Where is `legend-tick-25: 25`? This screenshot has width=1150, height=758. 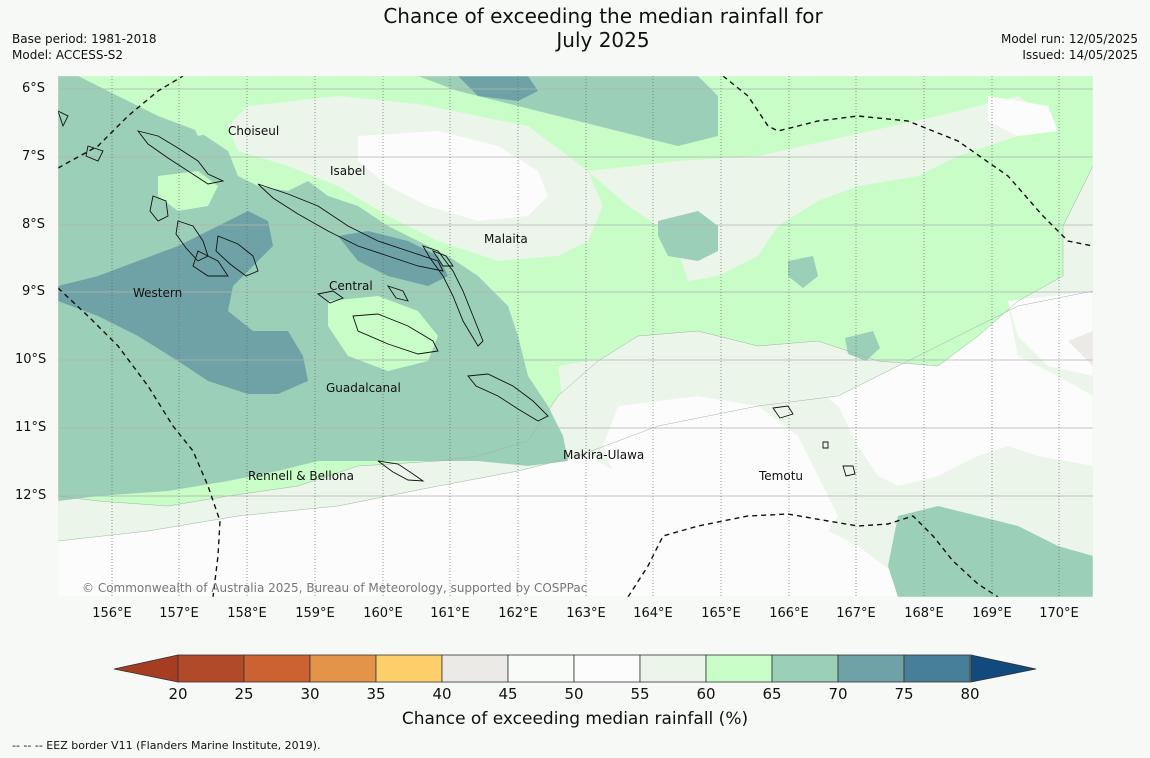 legend-tick-25: 25 is located at coordinates (244, 694).